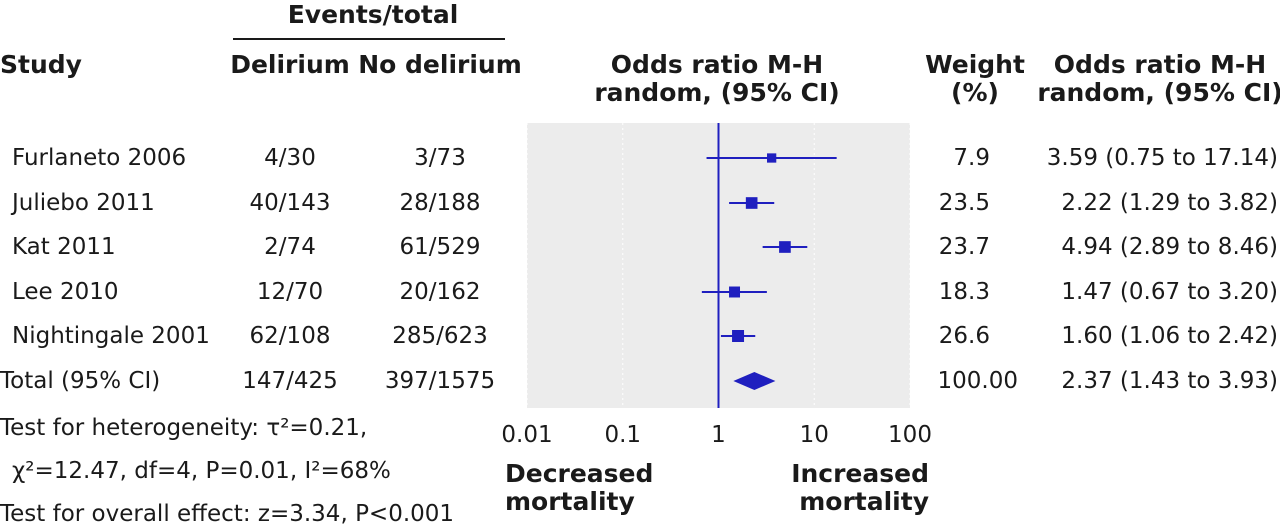 The width and height of the screenshot is (1280, 529). What do you see at coordinates (526, 435) in the screenshot?
I see `x-tick-label: 0.01` at bounding box center [526, 435].